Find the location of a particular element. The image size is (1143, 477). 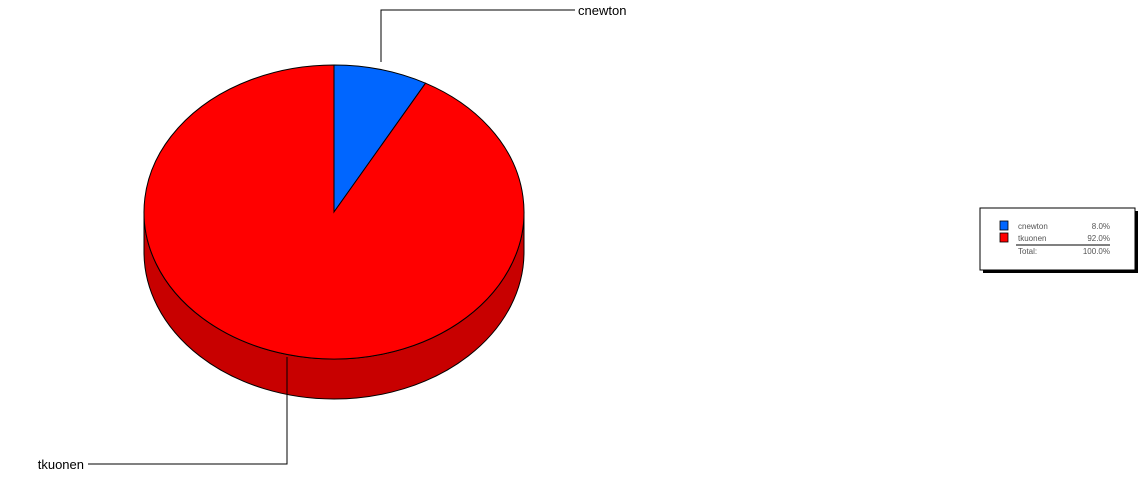

legend-total-percent: 100.0% is located at coordinates (1096, 251).